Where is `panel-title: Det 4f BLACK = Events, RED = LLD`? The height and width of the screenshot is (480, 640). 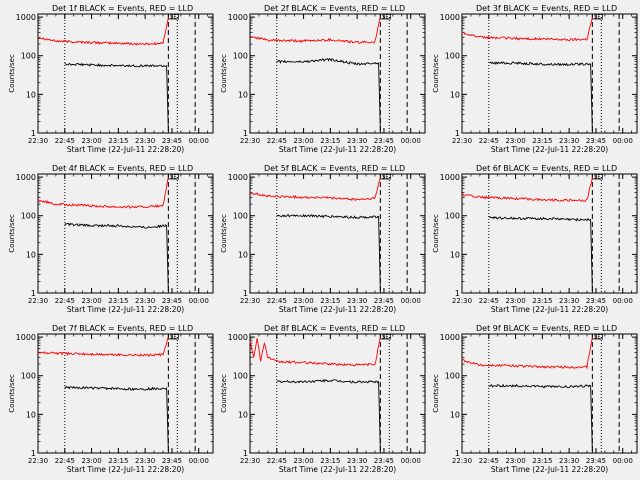
panel-title: Det 4f BLACK = Events, RED = LLD is located at coordinates (122, 168).